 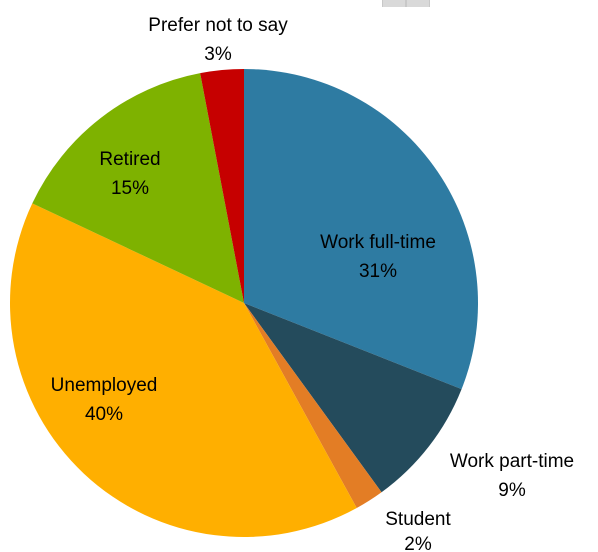 I want to click on scroll-ghost-left, so click(x=394, y=3).